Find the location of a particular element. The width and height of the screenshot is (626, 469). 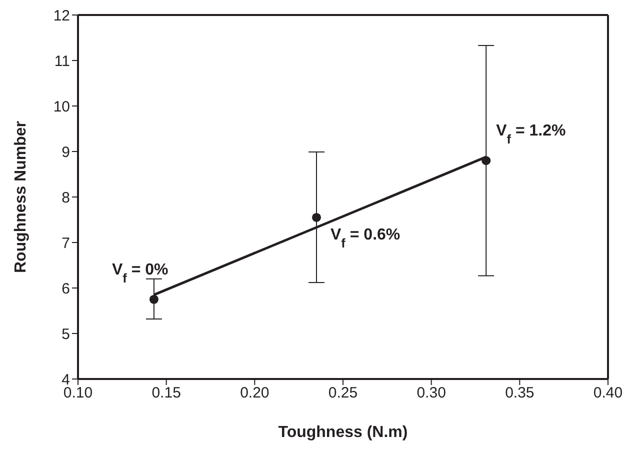

y-tick-label: 6 is located at coordinates (66, 289).